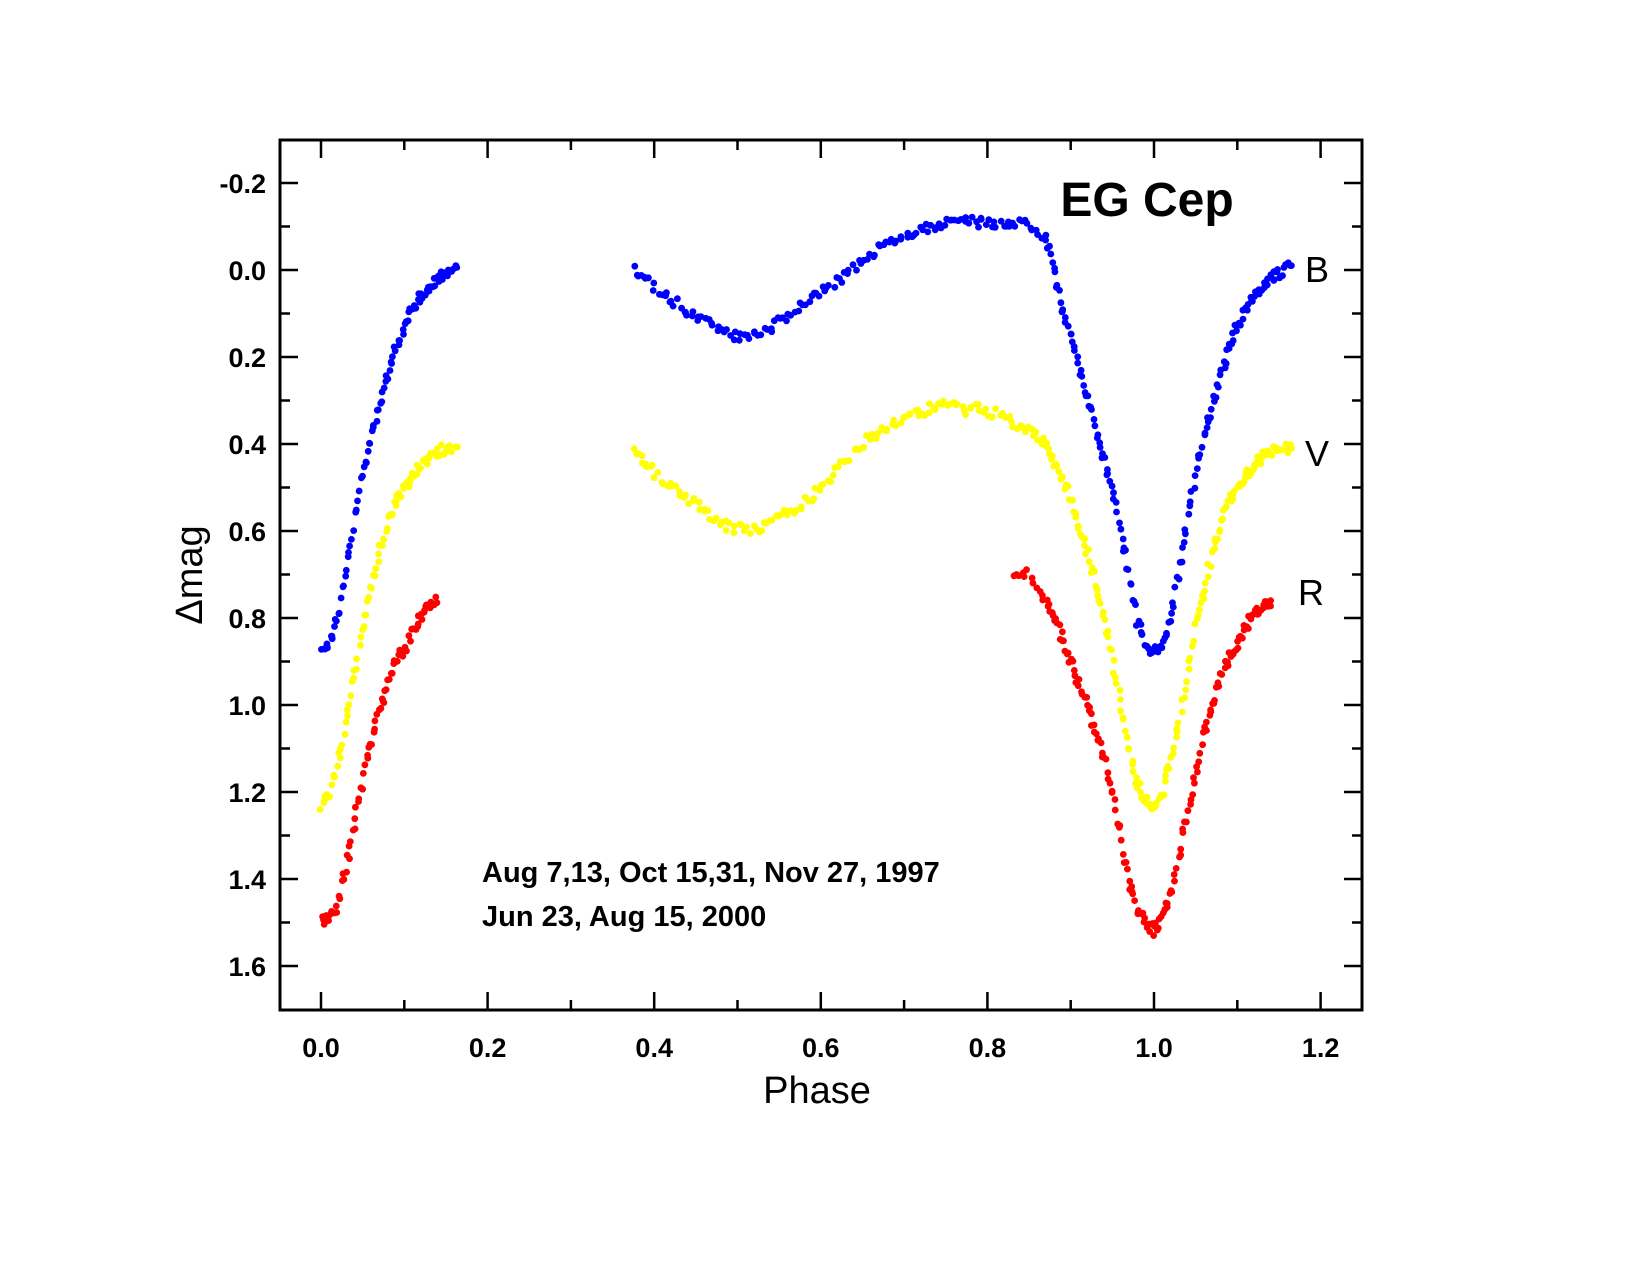  I want to click on y-tick-label: 0.8, so click(247, 619).